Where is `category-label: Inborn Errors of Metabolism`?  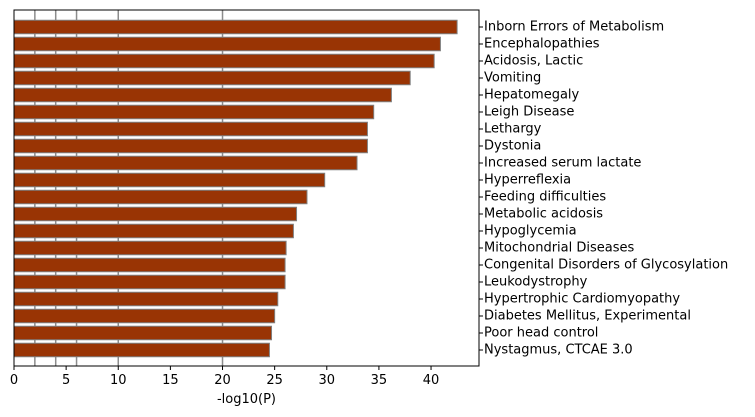
category-label: Inborn Errors of Metabolism is located at coordinates (574, 27).